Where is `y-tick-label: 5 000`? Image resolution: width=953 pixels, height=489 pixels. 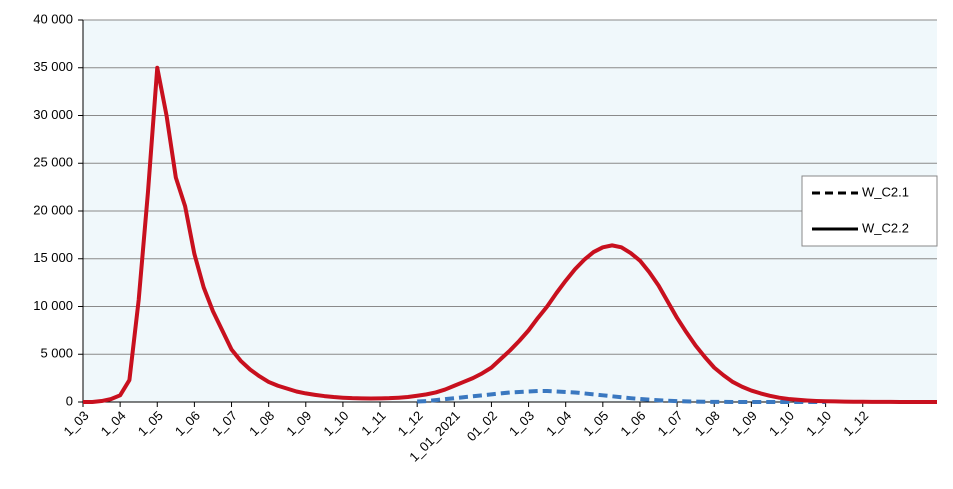
y-tick-label: 5 000 is located at coordinates (56, 353).